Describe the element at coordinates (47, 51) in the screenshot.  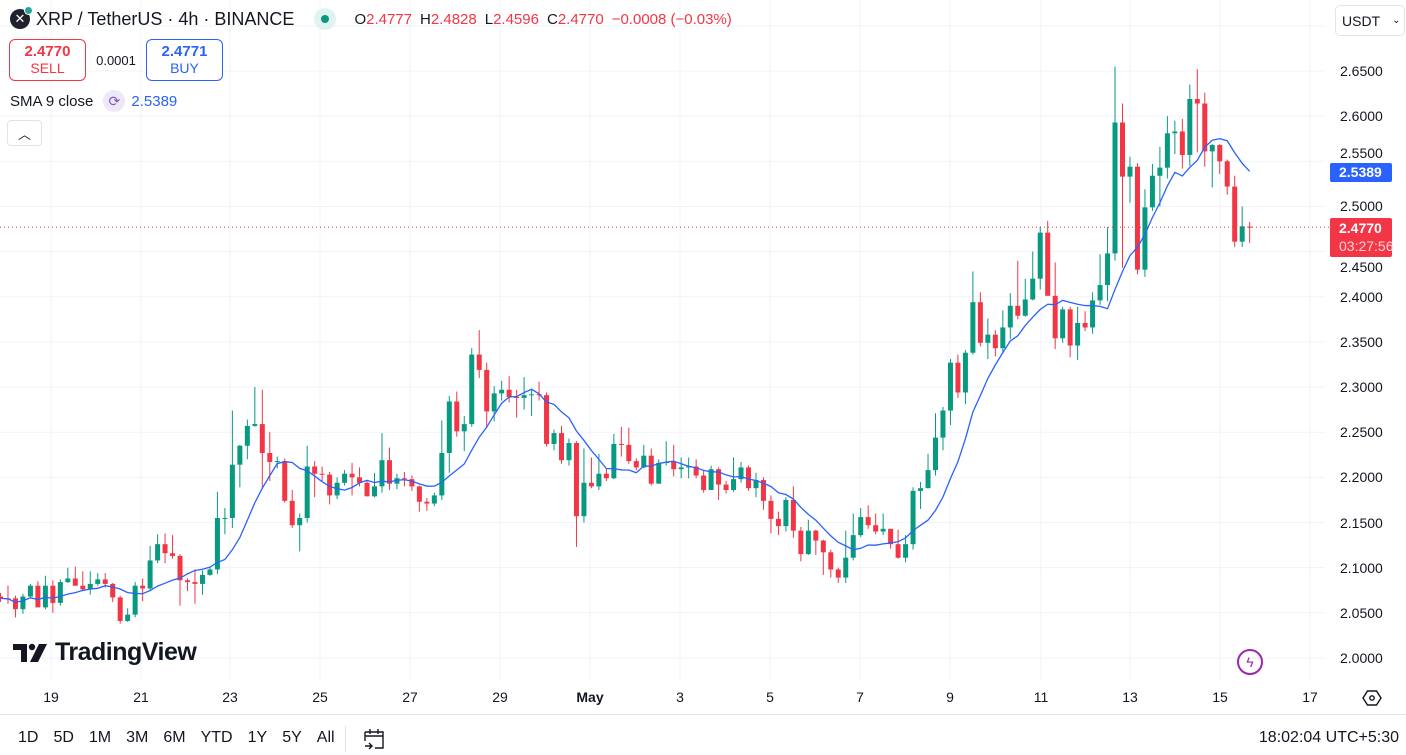
I see `sell-price: 2.4770` at that location.